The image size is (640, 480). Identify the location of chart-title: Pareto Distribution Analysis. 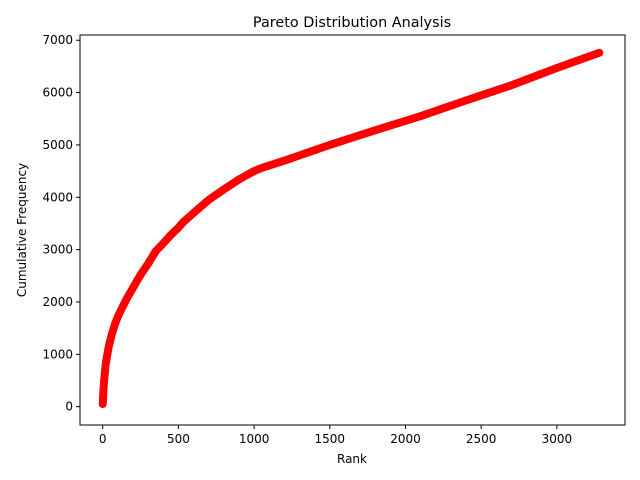
(352, 23).